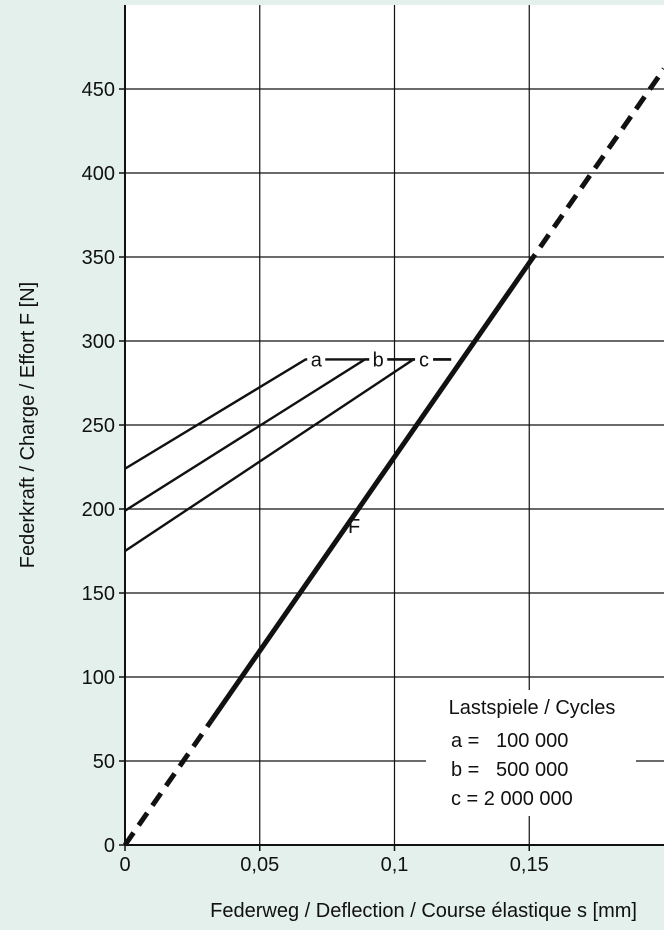 This screenshot has width=664, height=930. What do you see at coordinates (124, 865) in the screenshot?
I see `x-tick-label: 0` at bounding box center [124, 865].